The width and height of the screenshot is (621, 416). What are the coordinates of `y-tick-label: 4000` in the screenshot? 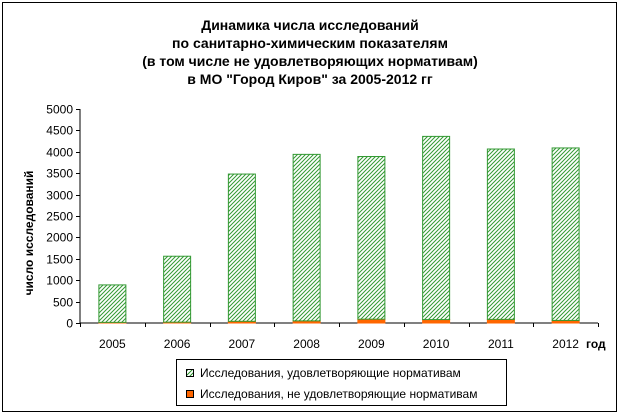 It's located at (59, 153).